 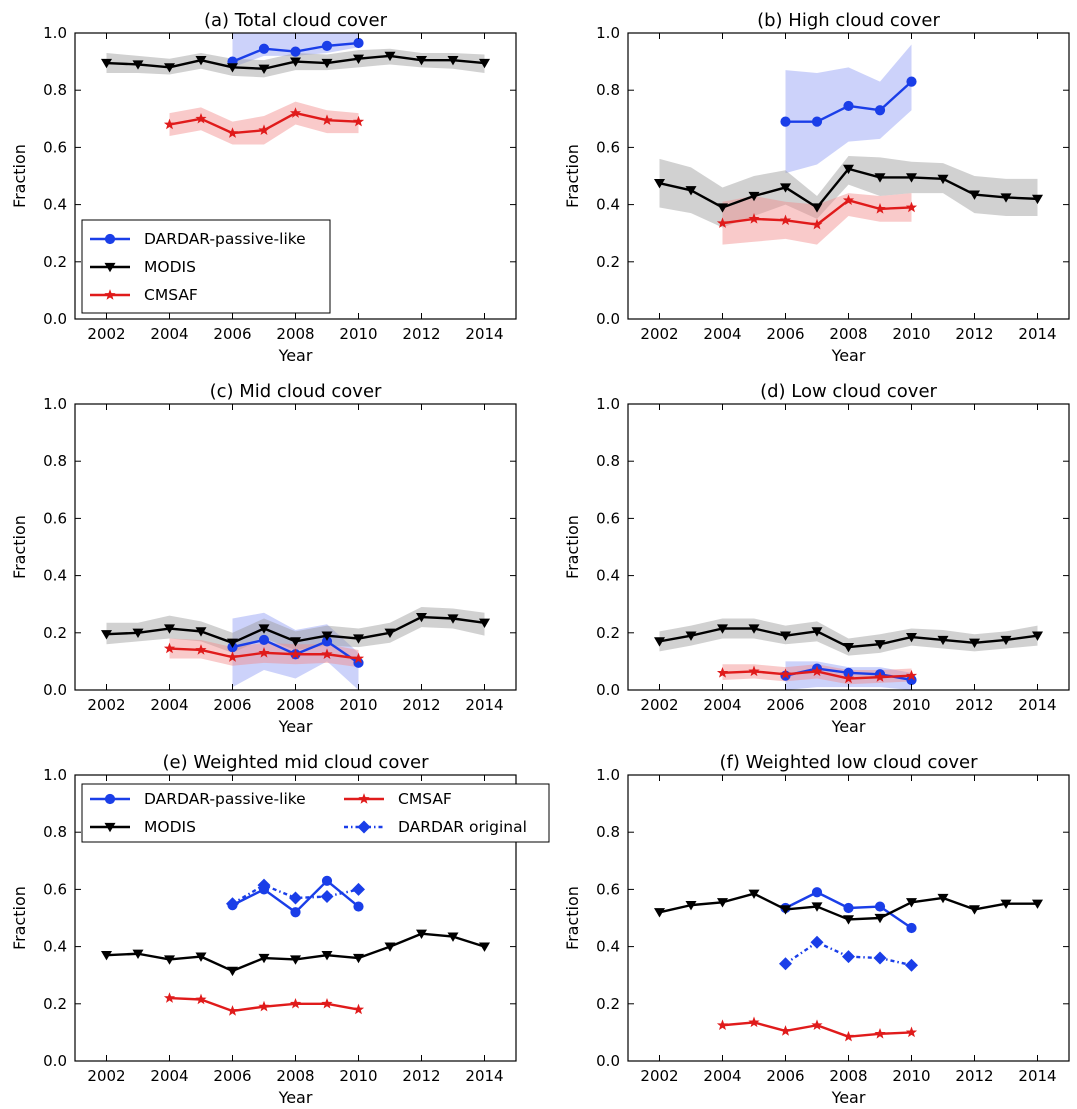 What do you see at coordinates (198, 239) in the screenshot?
I see `legend-item-dardar: DARDAR-passive-like` at bounding box center [198, 239].